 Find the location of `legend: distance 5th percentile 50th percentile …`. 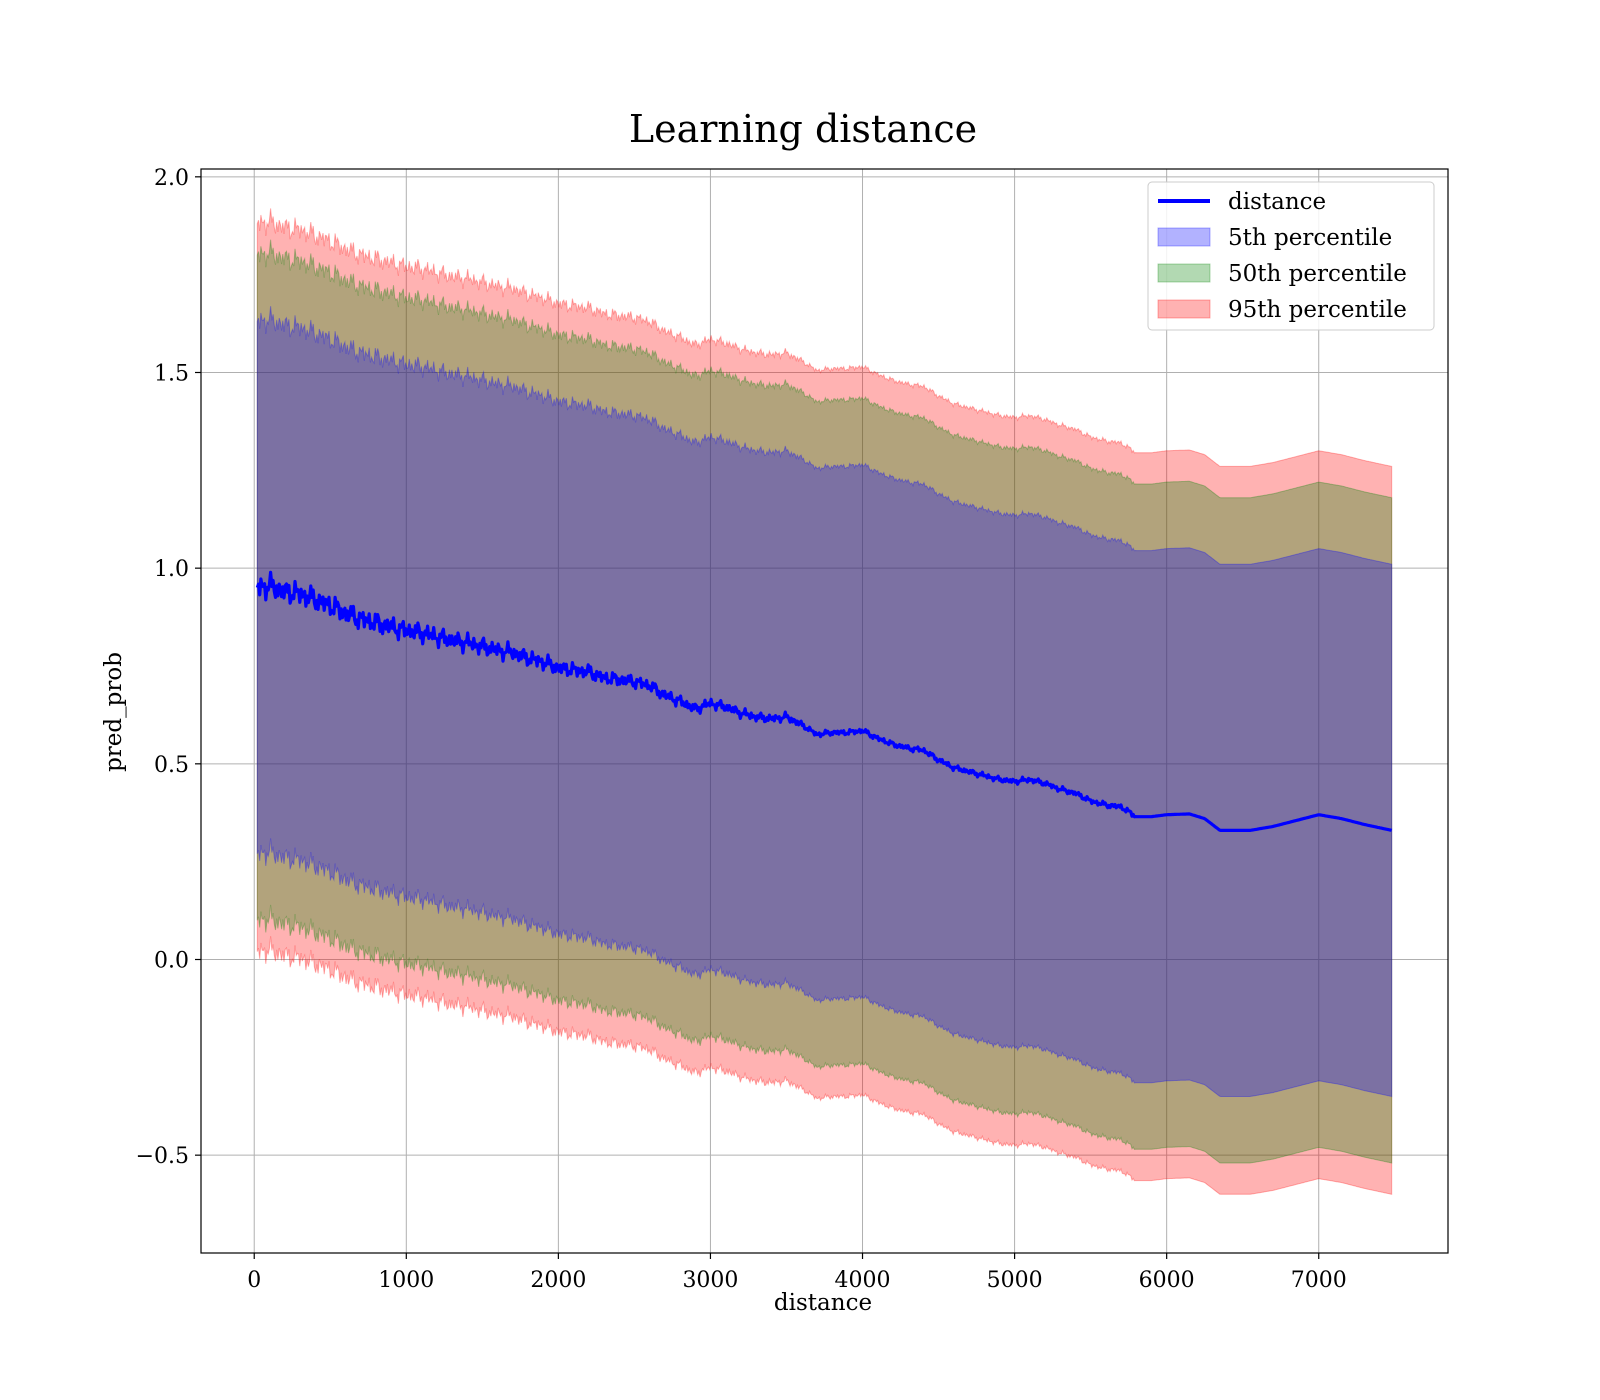

legend: distance 5th percentile 50th percentile … is located at coordinates (1291, 256).